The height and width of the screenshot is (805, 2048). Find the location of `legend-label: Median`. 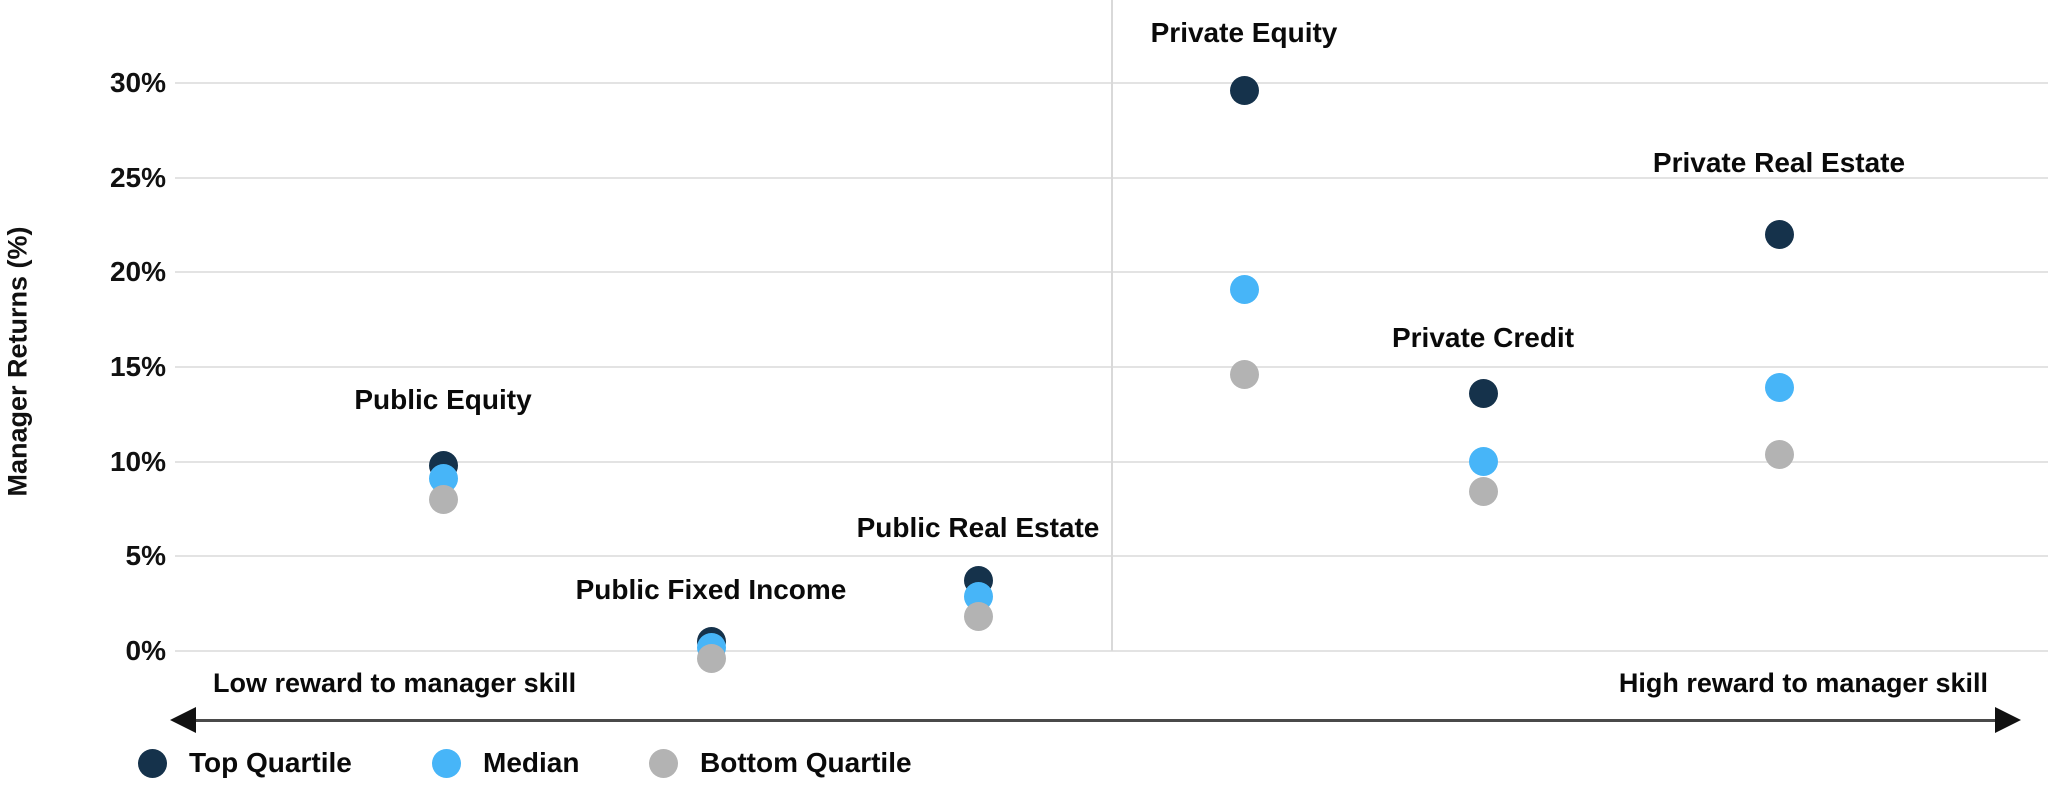

legend-label: Median is located at coordinates (531, 762).